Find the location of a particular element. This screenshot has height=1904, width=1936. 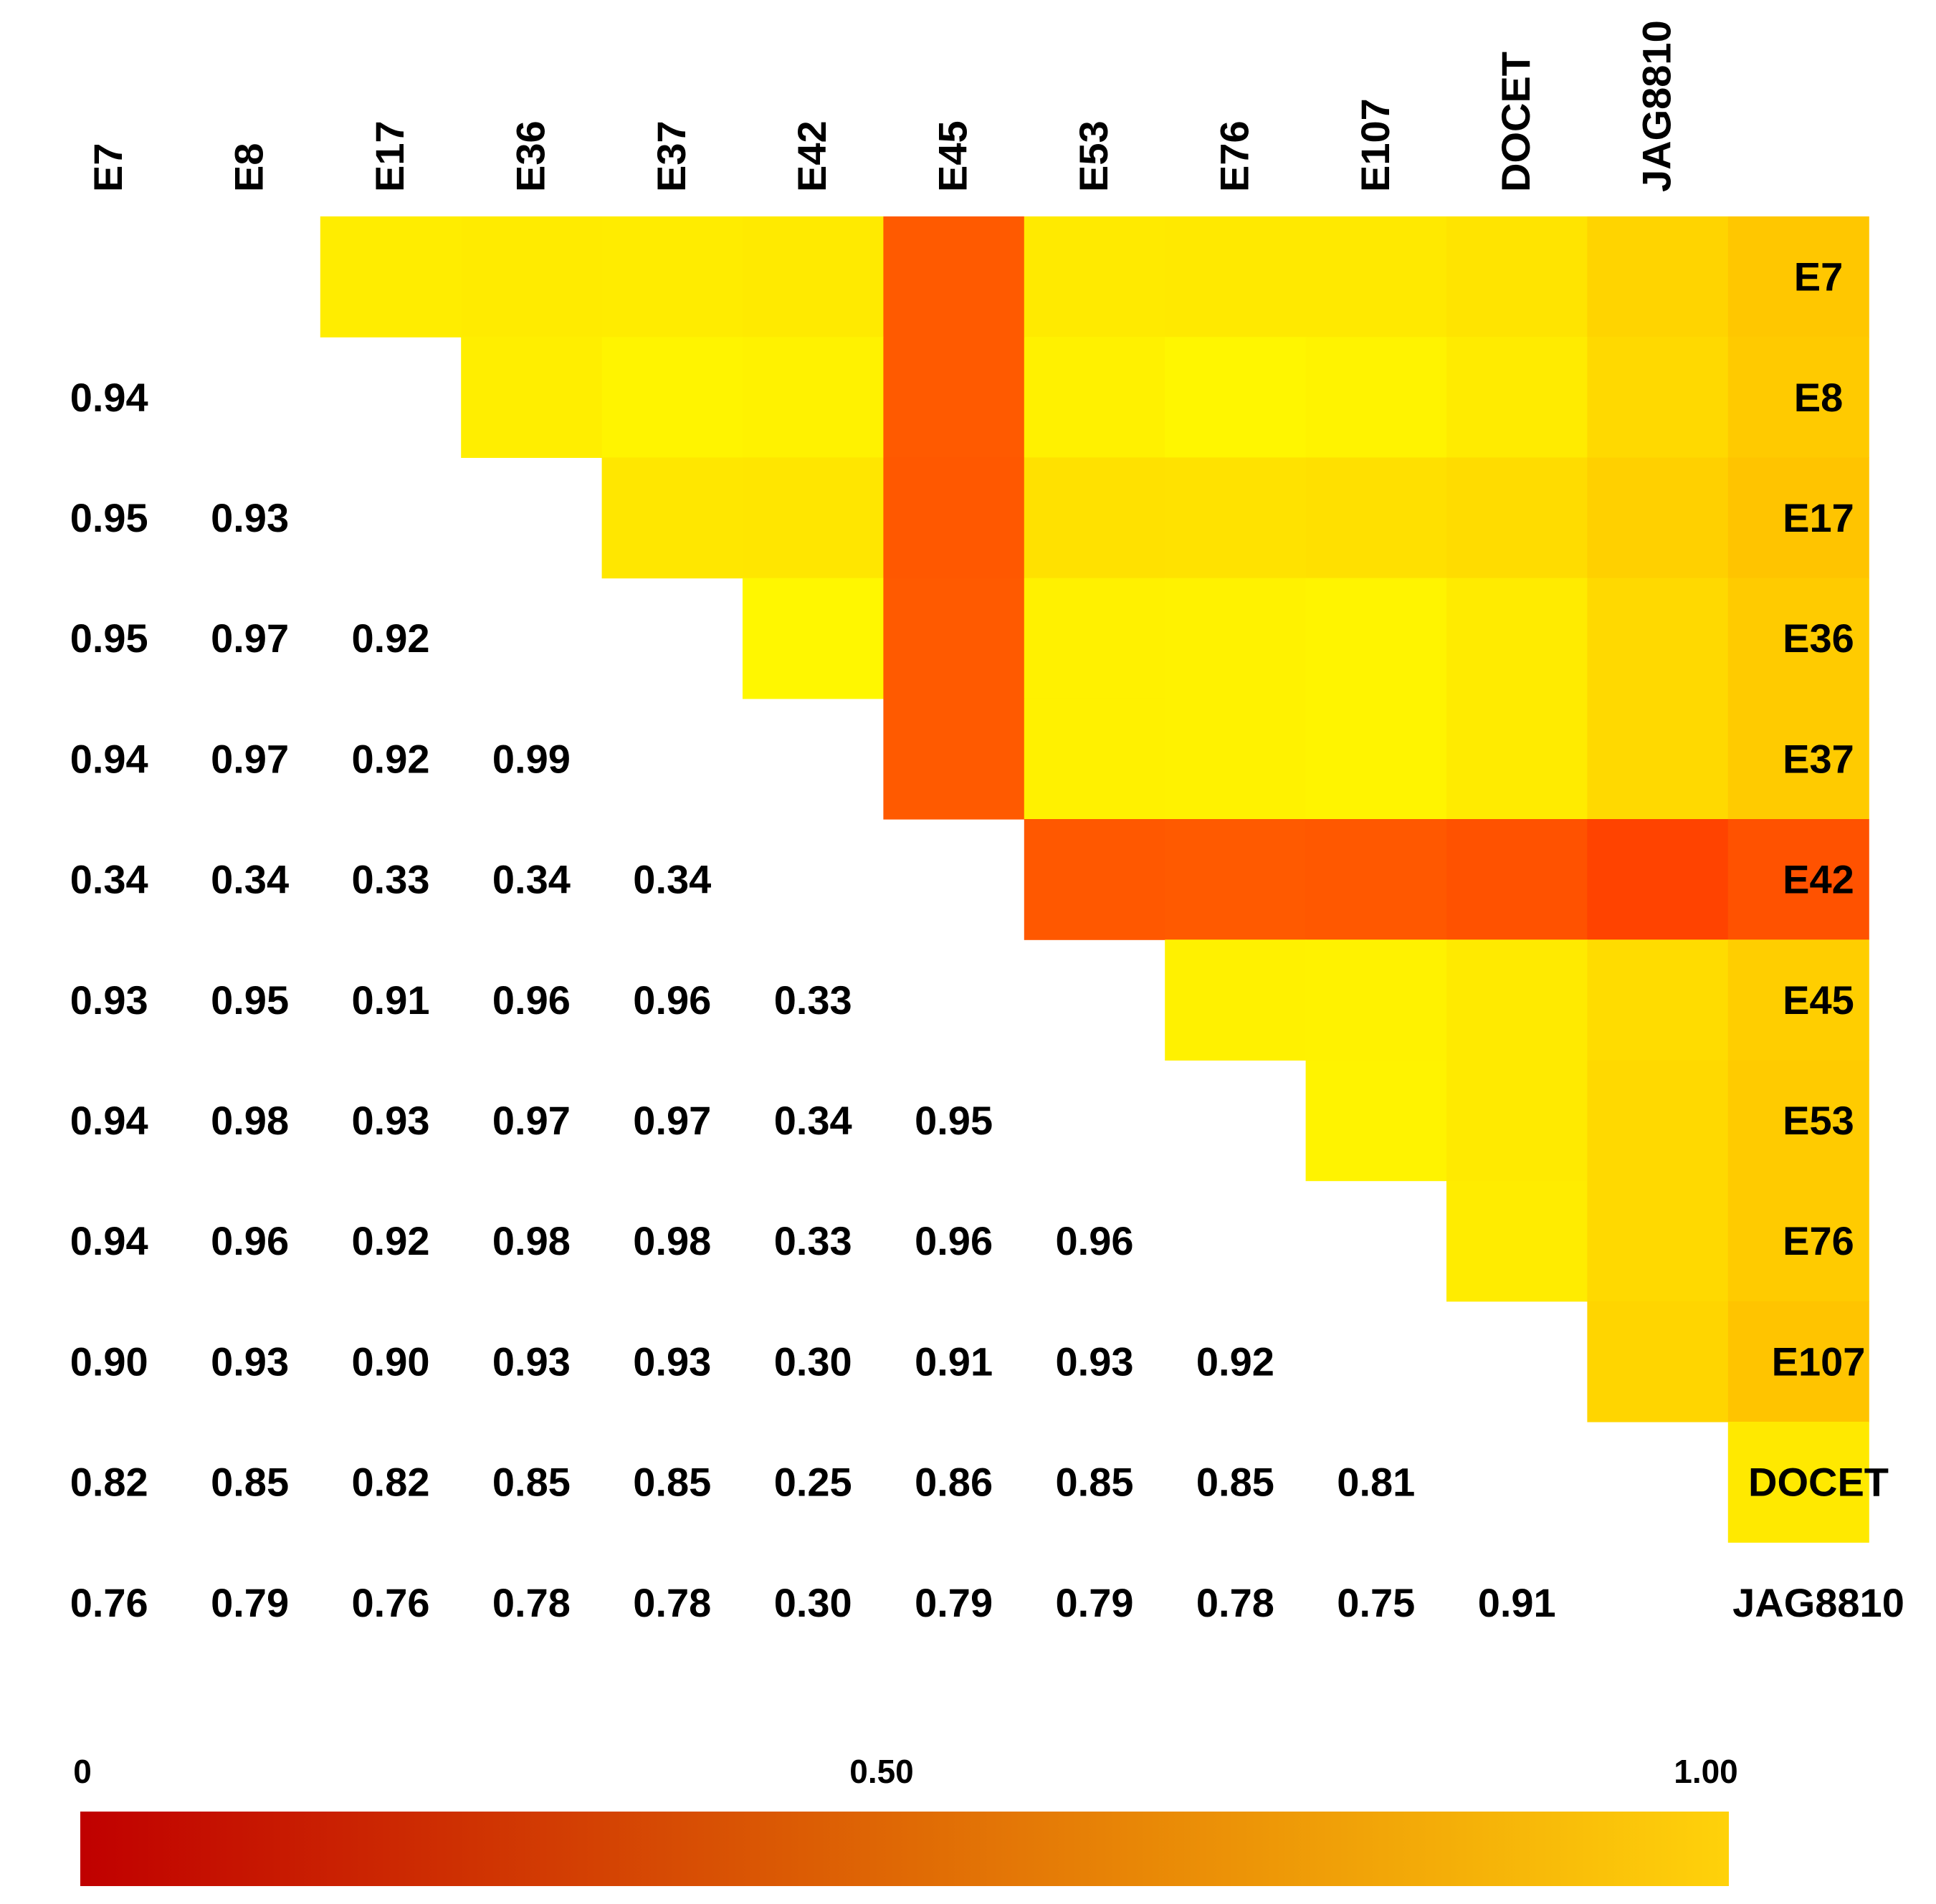

value-label-E42-E8: 0.34 is located at coordinates (250, 880).